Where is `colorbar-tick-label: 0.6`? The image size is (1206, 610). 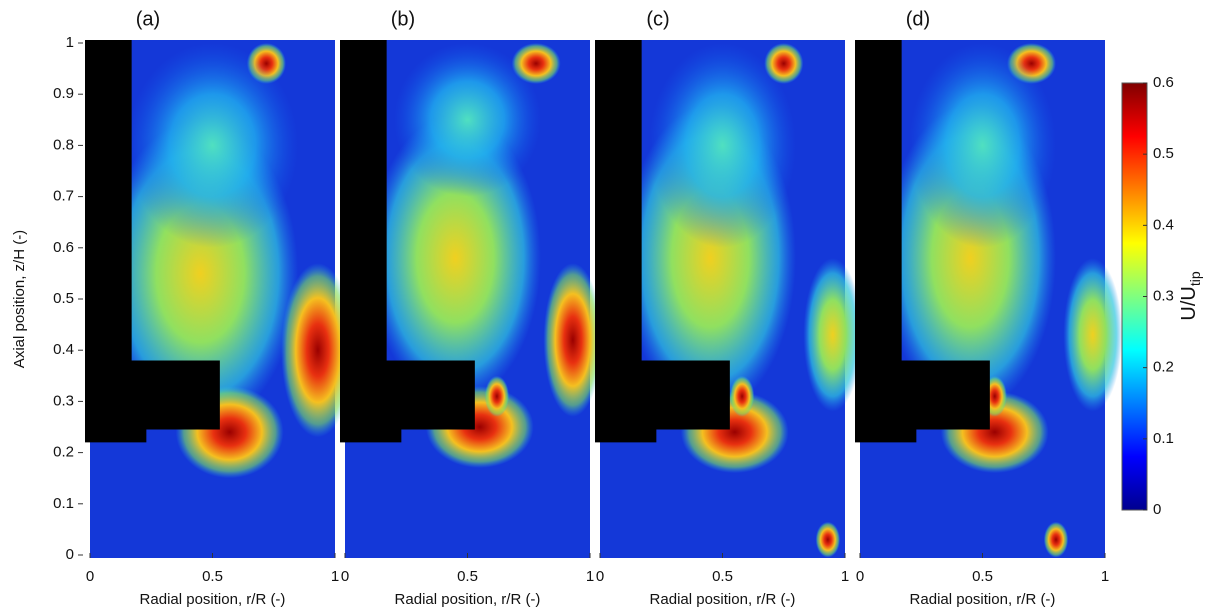 colorbar-tick-label: 0.6 is located at coordinates (1163, 82).